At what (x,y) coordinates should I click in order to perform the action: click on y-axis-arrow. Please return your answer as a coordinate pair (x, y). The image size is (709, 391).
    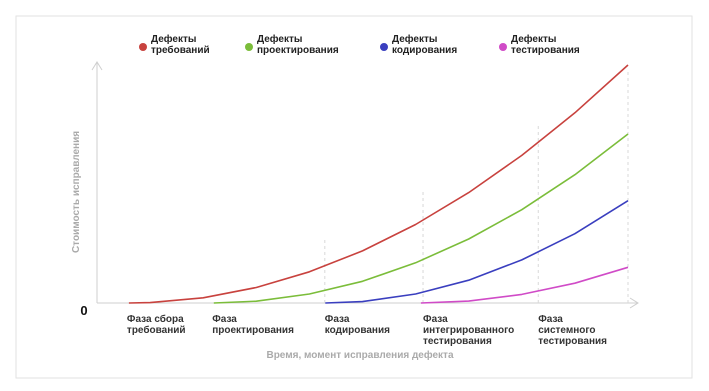
    Looking at the image, I should click on (97, 66).